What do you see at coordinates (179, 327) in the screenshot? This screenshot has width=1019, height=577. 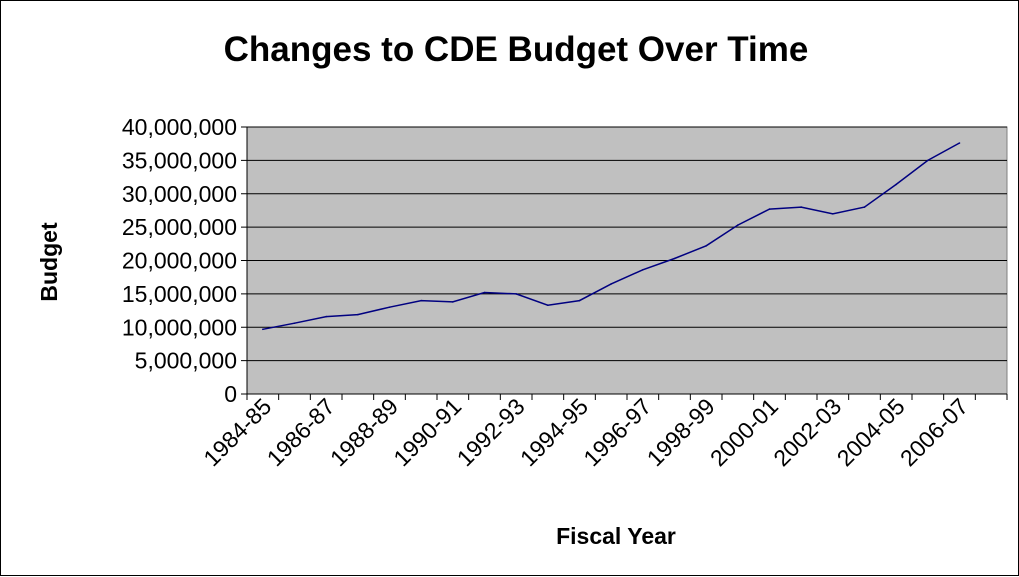 I see `y-tick-label: 10,000,000` at bounding box center [179, 327].